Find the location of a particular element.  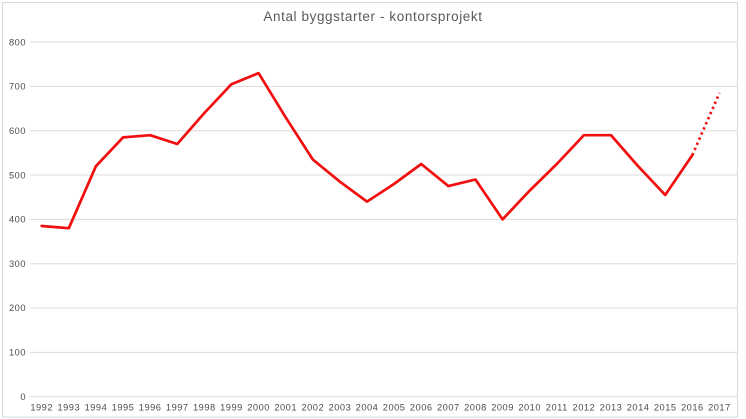

x-tick-label: 1998 is located at coordinates (204, 408).